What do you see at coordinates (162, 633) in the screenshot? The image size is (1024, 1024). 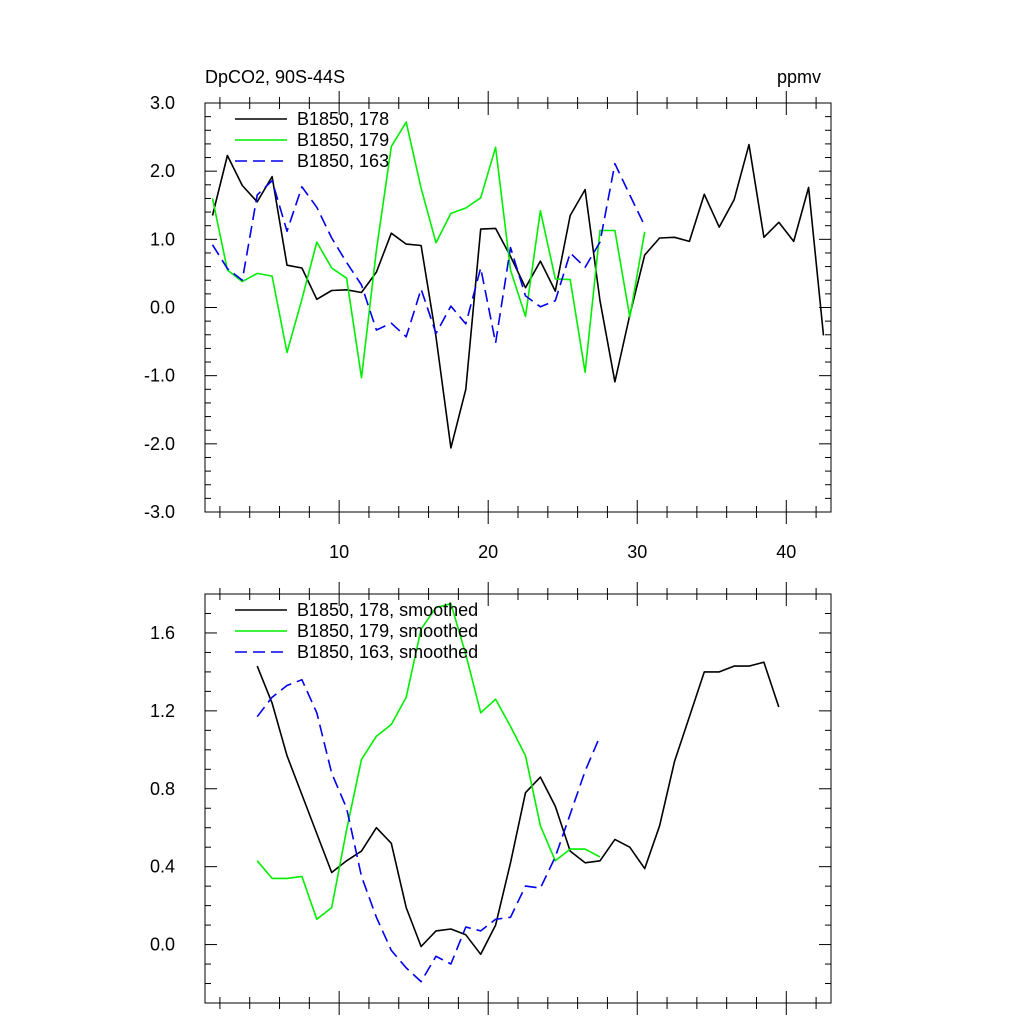 I see `y-tick-label: 1.6` at bounding box center [162, 633].